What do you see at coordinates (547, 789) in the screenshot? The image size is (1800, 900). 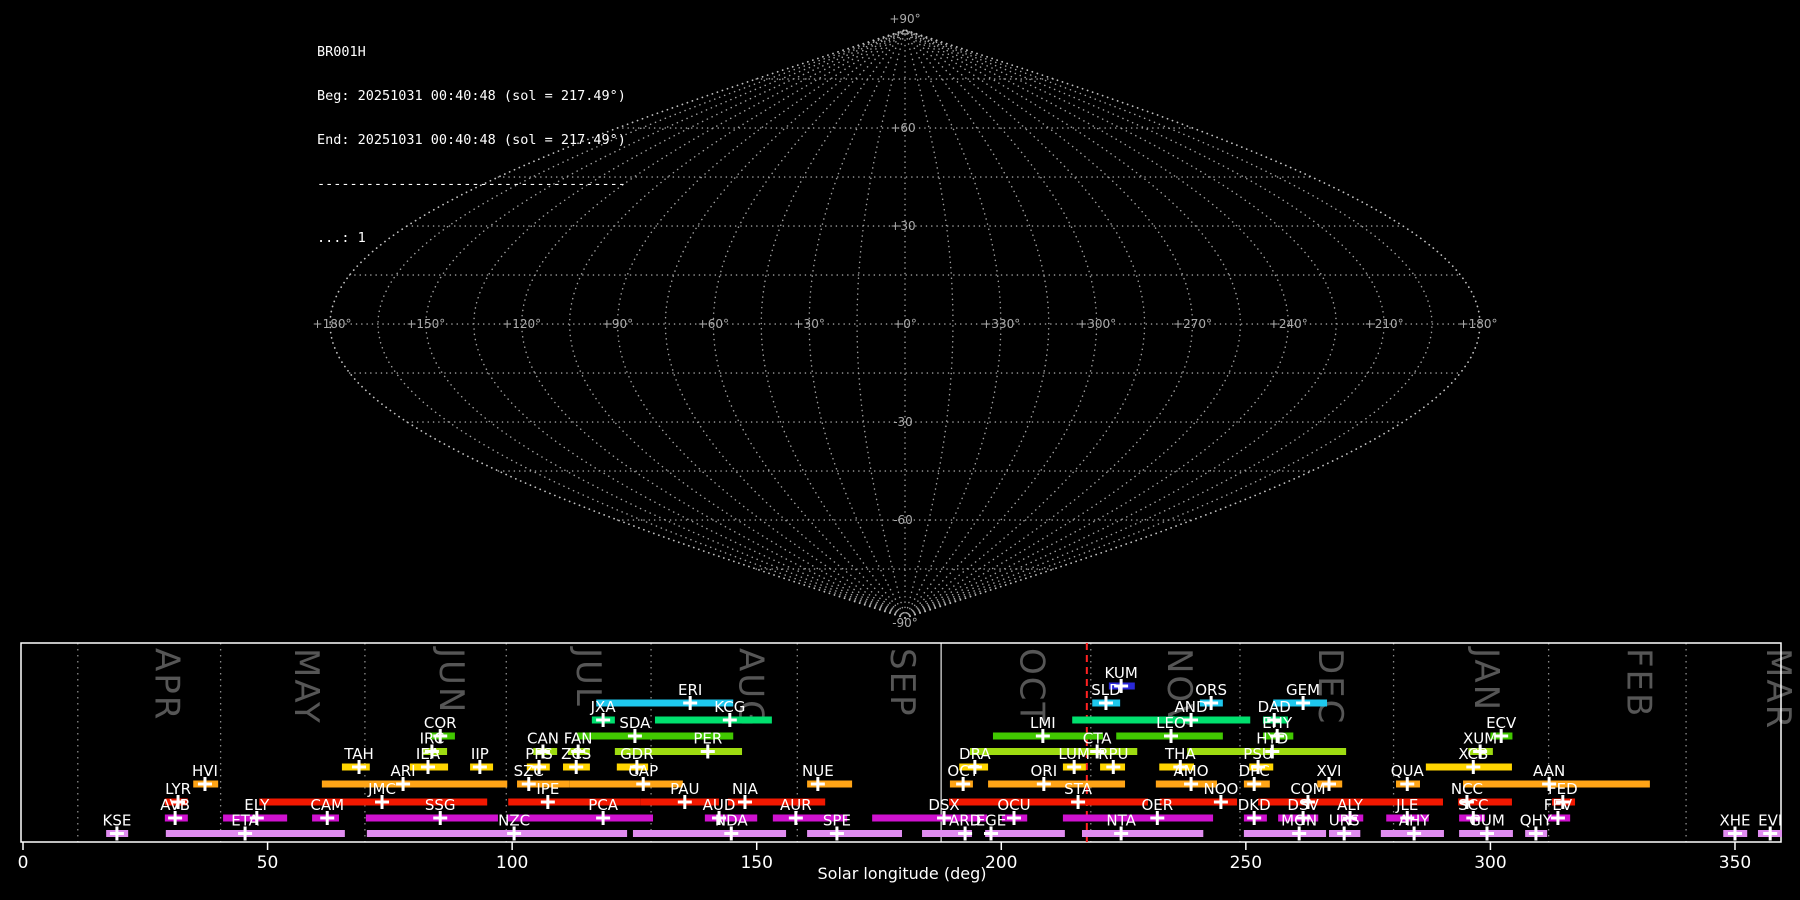 I see `shower-label: IPE` at bounding box center [547, 789].